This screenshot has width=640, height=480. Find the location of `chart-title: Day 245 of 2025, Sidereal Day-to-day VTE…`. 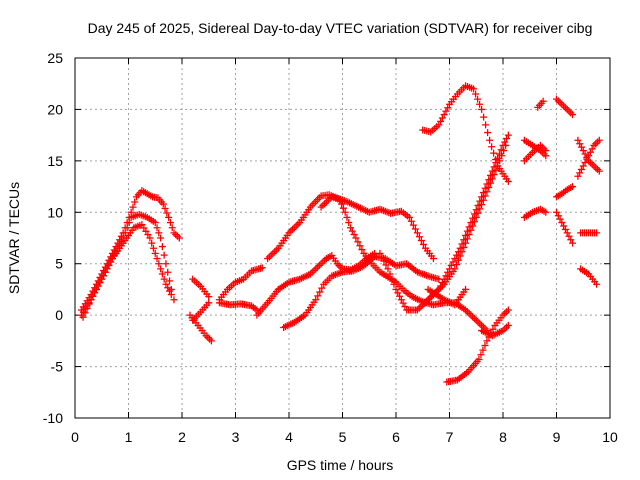

chart-title: Day 245 of 2025, Sidereal Day-to-day VTE… is located at coordinates (340, 28).